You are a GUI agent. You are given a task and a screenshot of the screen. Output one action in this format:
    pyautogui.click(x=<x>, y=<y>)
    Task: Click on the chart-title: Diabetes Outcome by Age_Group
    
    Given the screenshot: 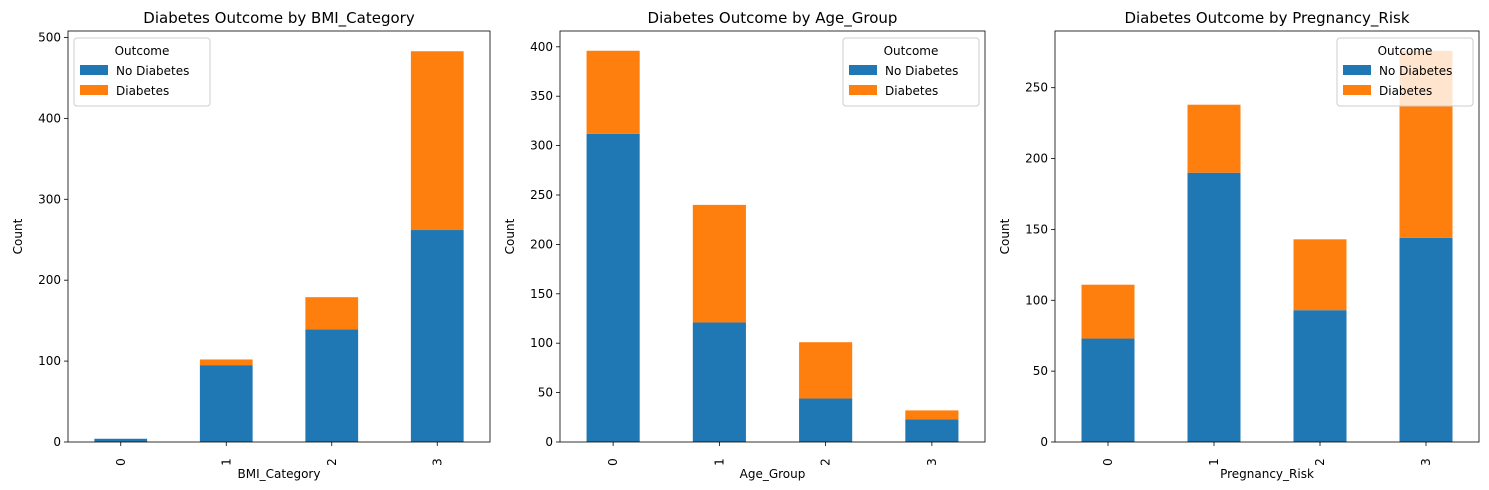 What is the action you would take?
    pyautogui.click(x=773, y=18)
    